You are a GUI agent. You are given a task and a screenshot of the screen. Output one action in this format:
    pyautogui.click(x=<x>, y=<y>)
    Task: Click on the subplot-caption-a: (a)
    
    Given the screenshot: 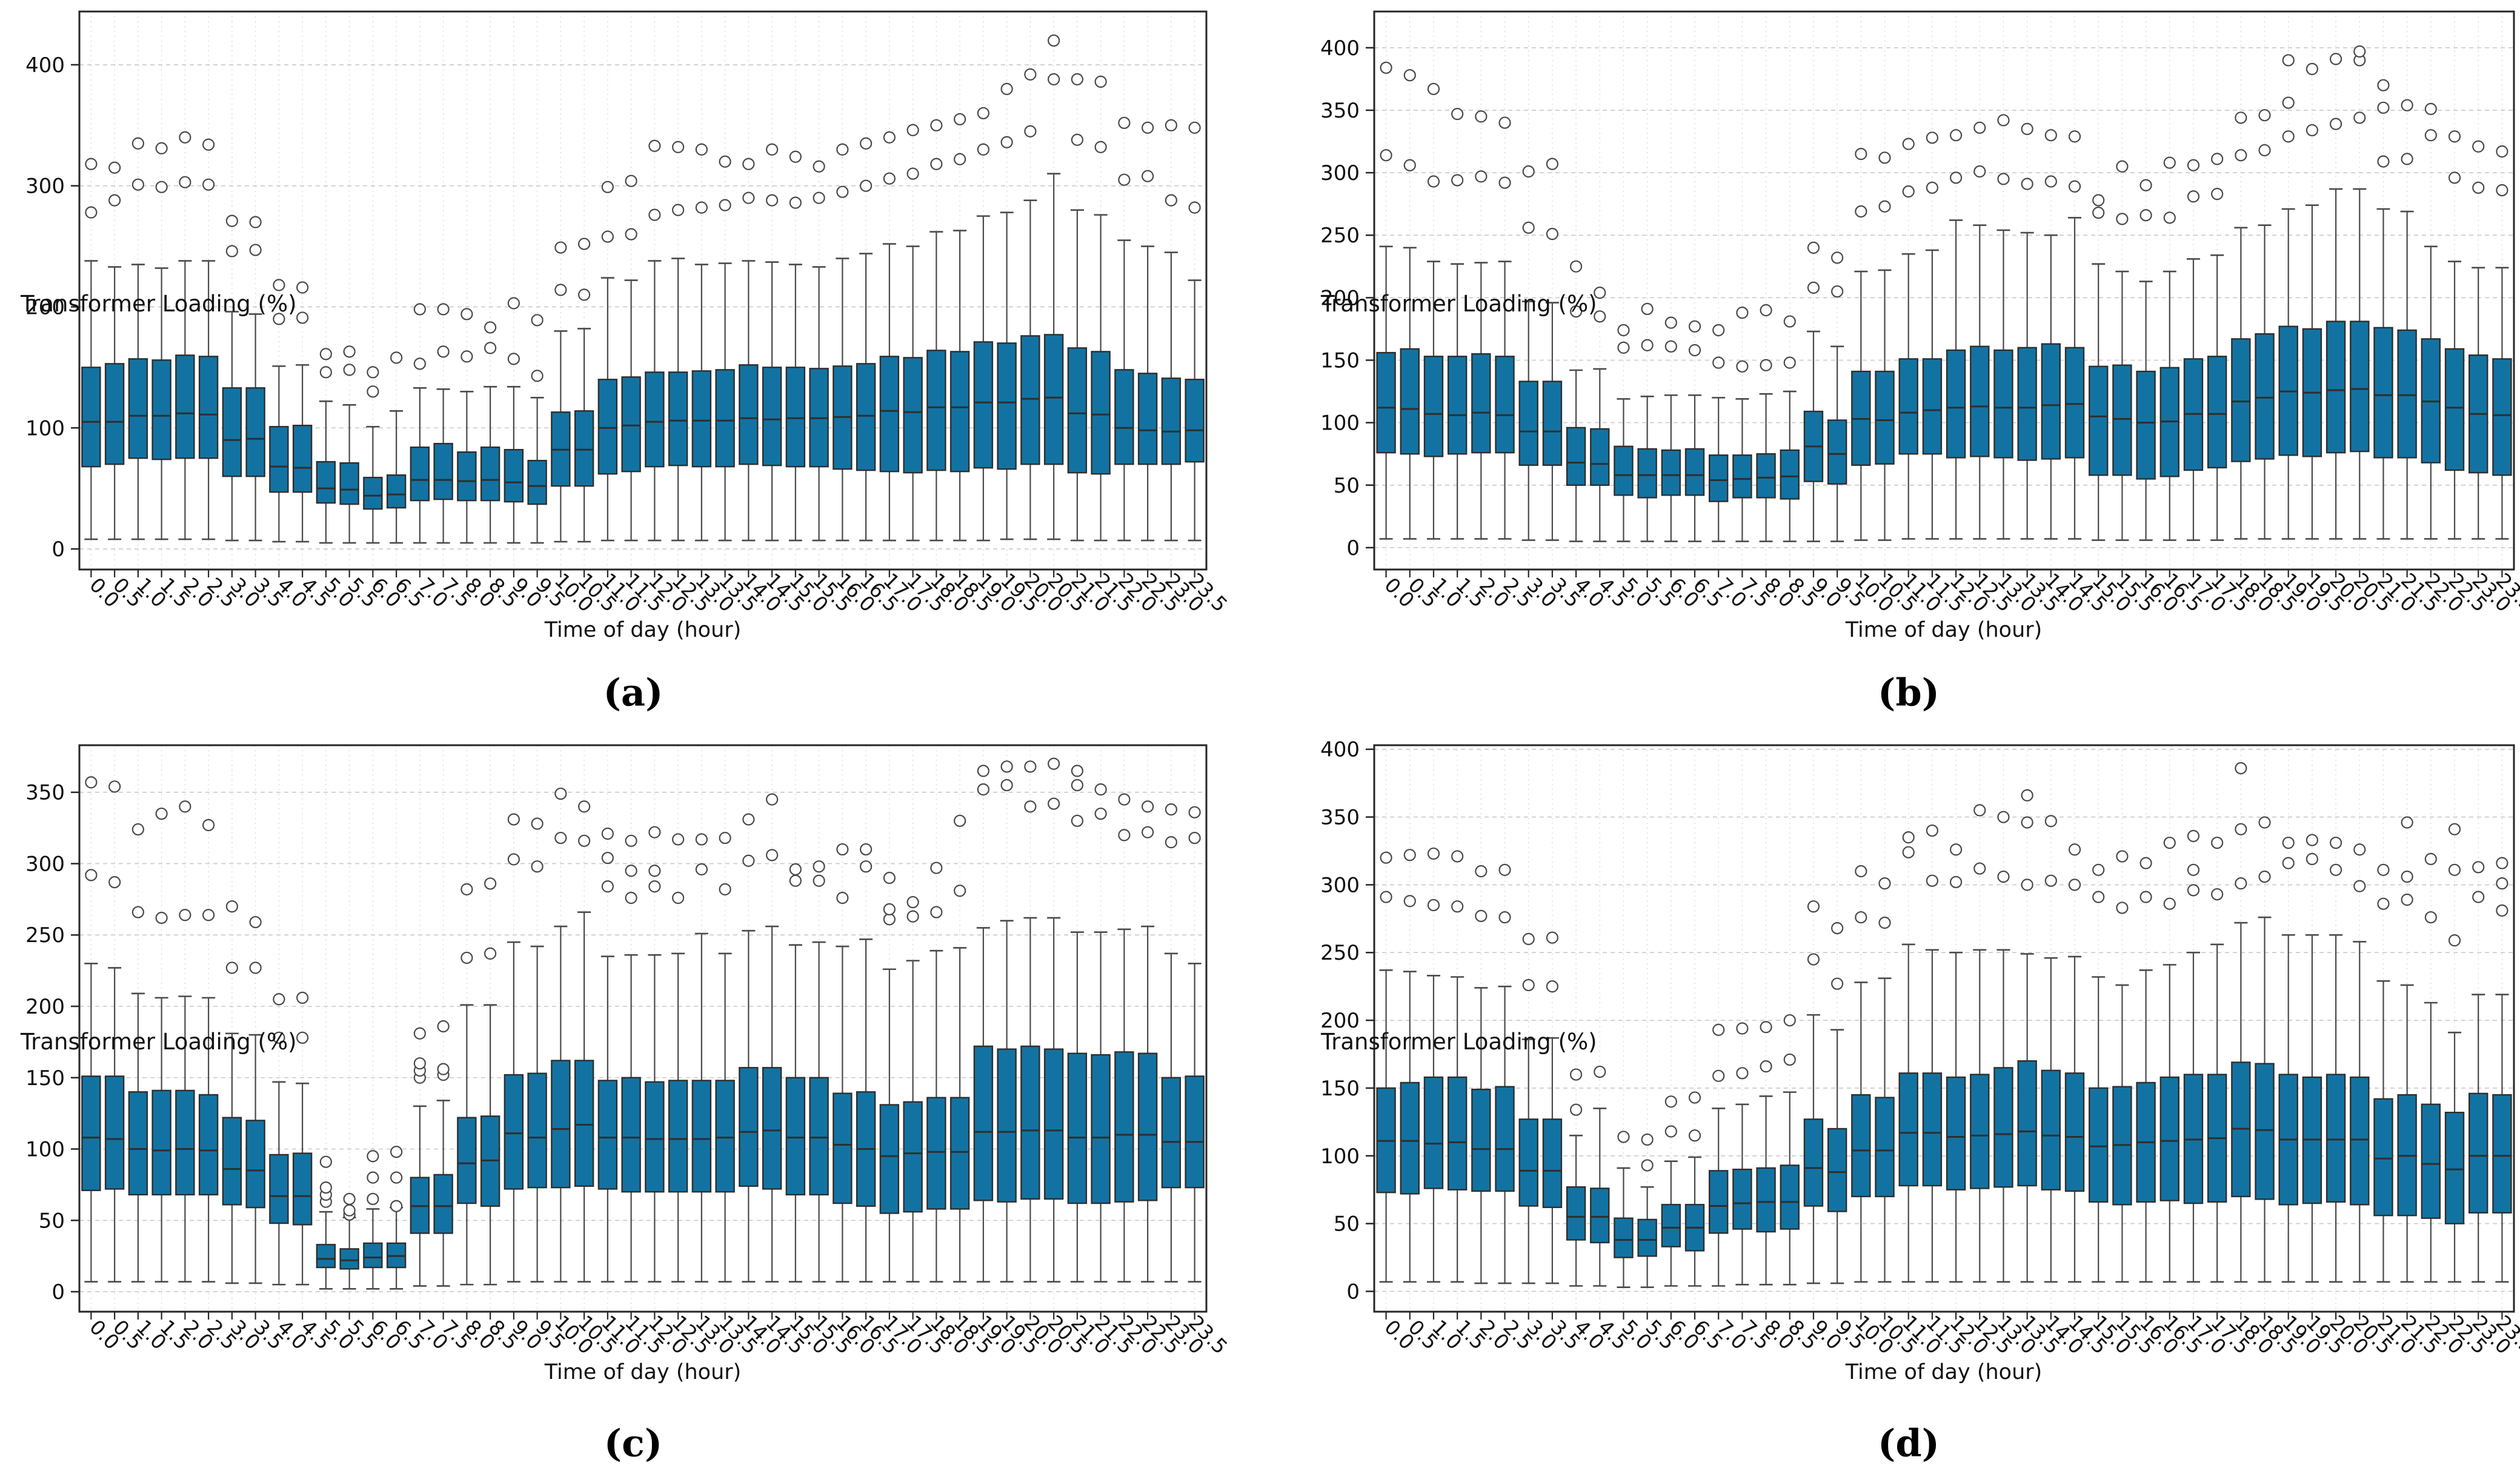 What is the action you would take?
    pyautogui.click(x=633, y=693)
    